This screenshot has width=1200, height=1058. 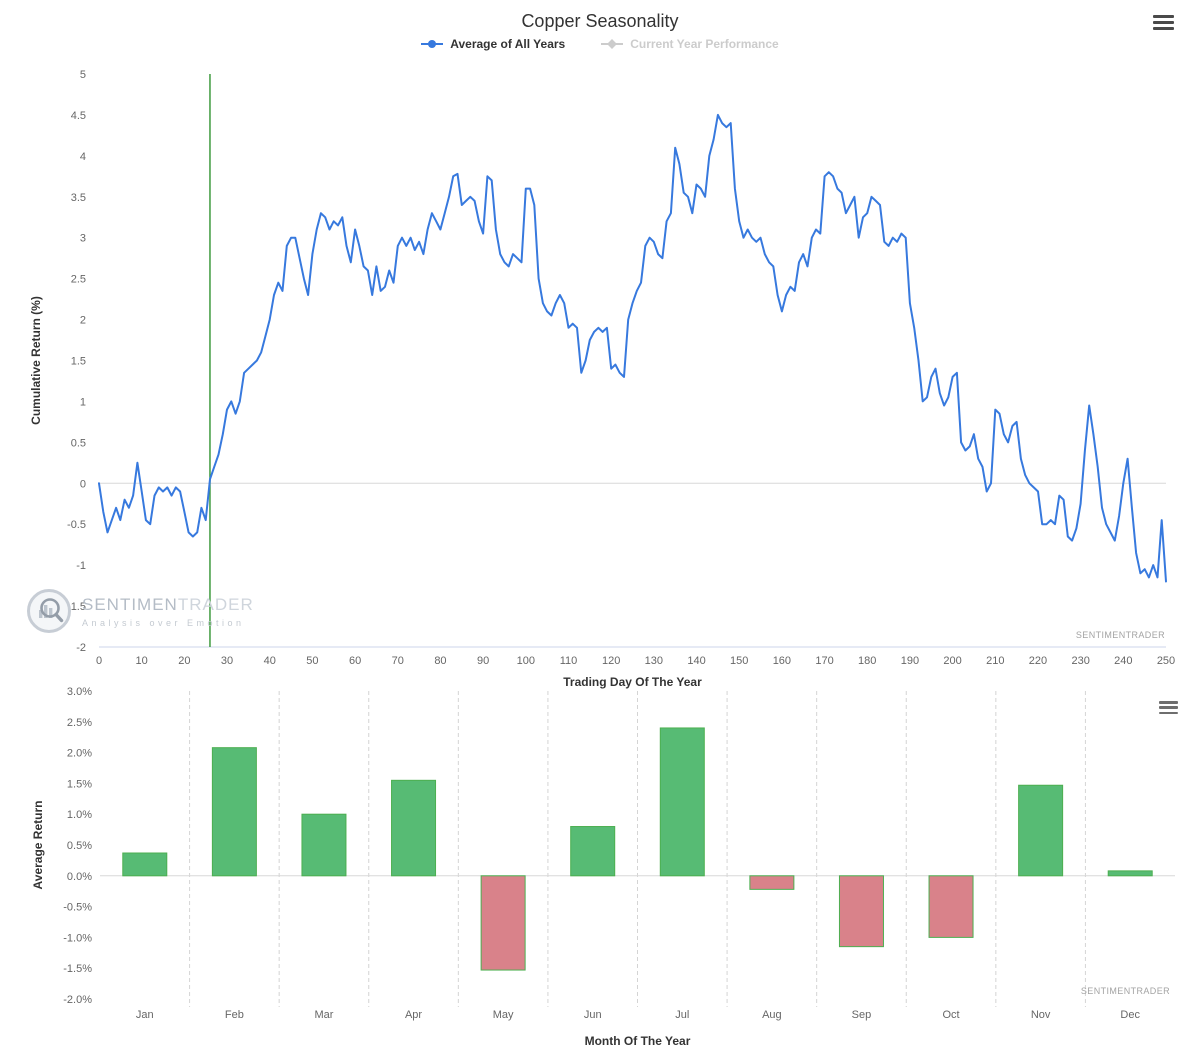 I want to click on x-tick-label: 160, so click(x=782, y=661).